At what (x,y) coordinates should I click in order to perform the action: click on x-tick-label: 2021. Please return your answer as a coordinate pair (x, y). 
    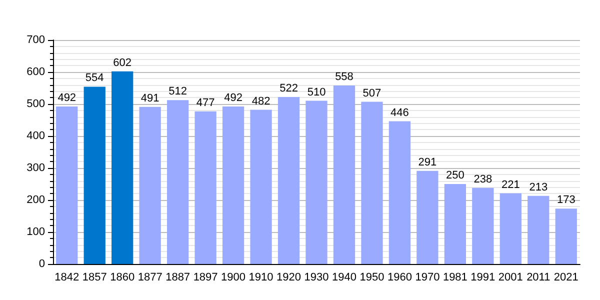
    Looking at the image, I should click on (566, 278).